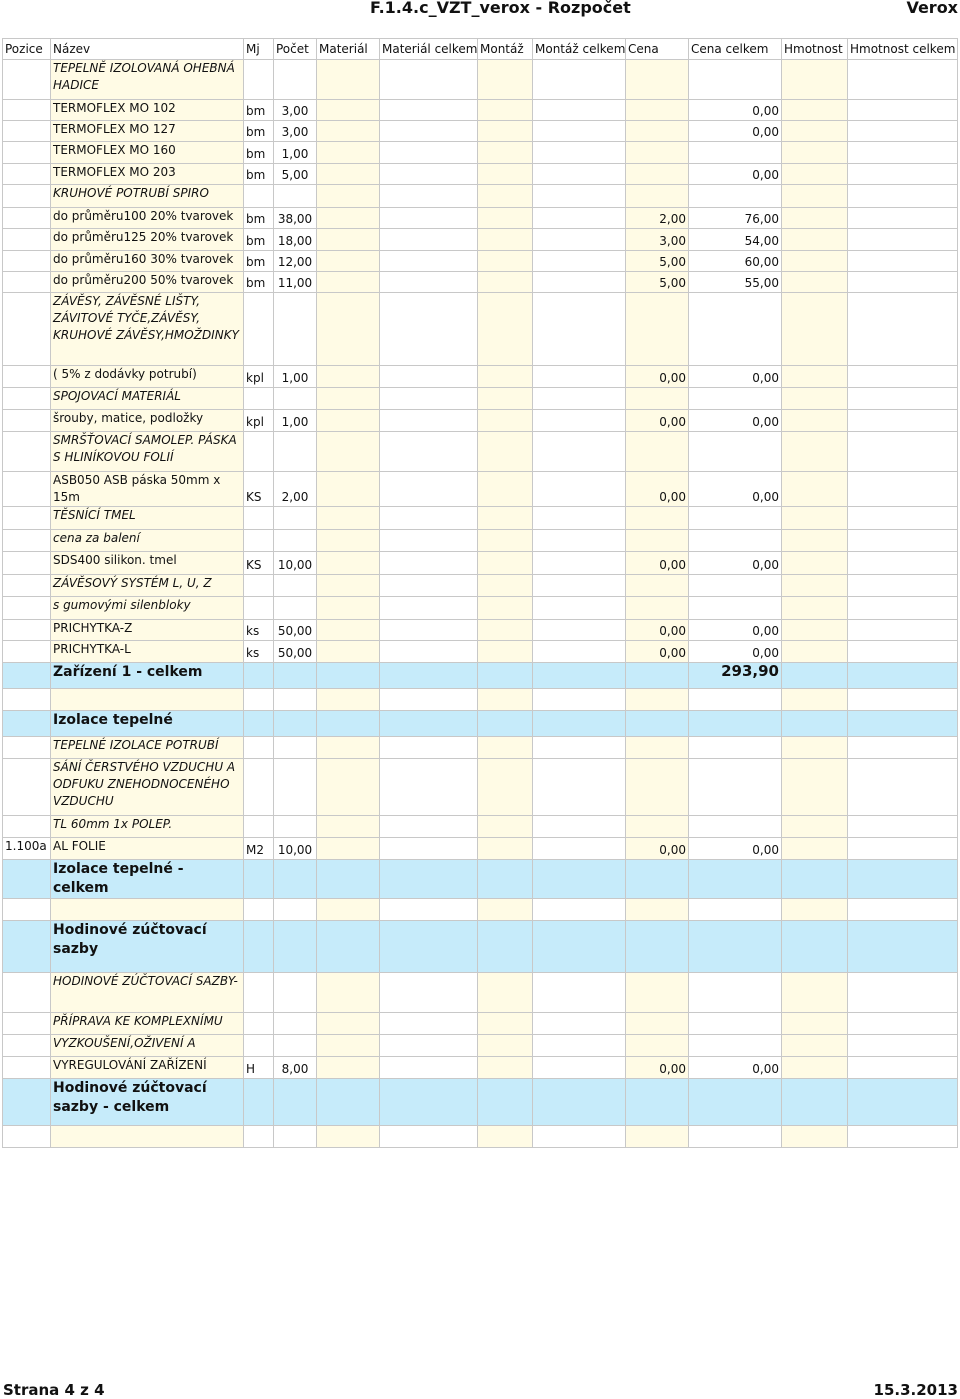 This screenshot has height=1399, width=960. What do you see at coordinates (295, 174) in the screenshot?
I see `cell-pocet: 5,00` at bounding box center [295, 174].